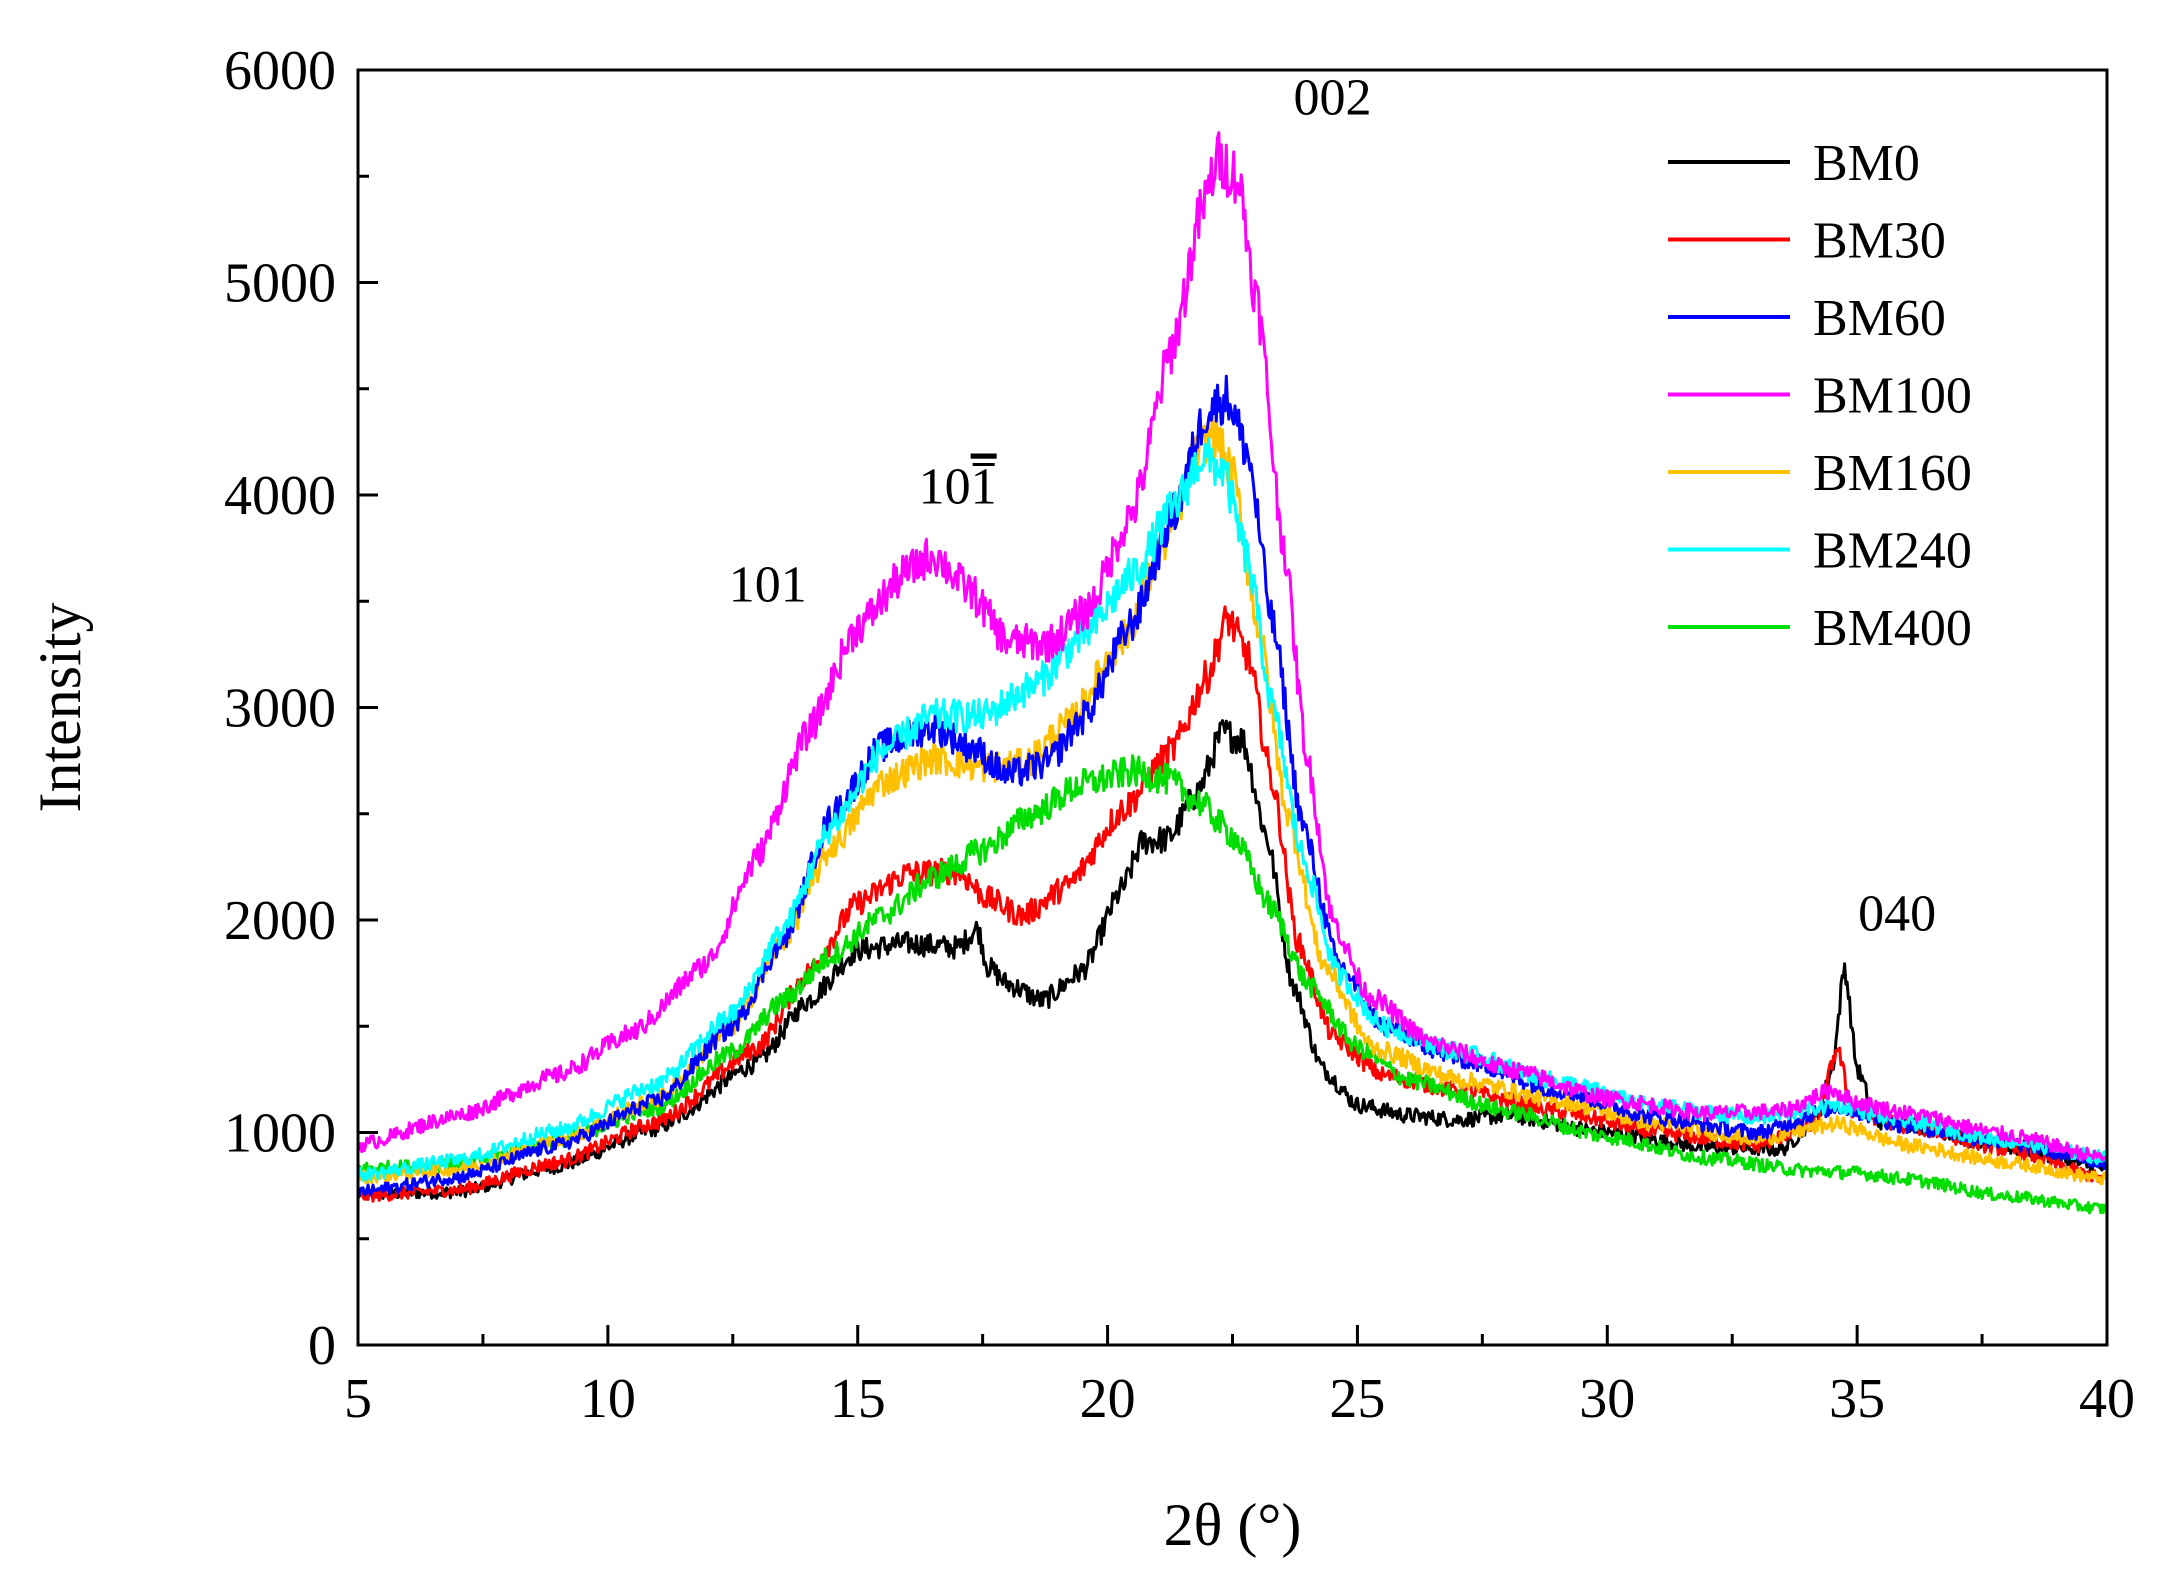 This screenshot has width=2162, height=1570. Describe the element at coordinates (1108, 1399) in the screenshot. I see `x-tick-label: 20` at that location.